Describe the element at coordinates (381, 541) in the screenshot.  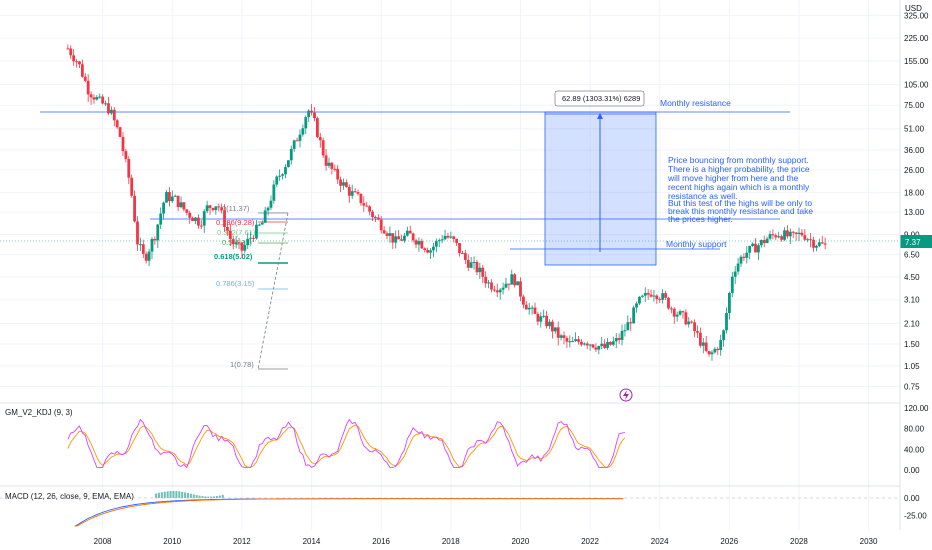
I see `x-tick-label: 2016` at that location.